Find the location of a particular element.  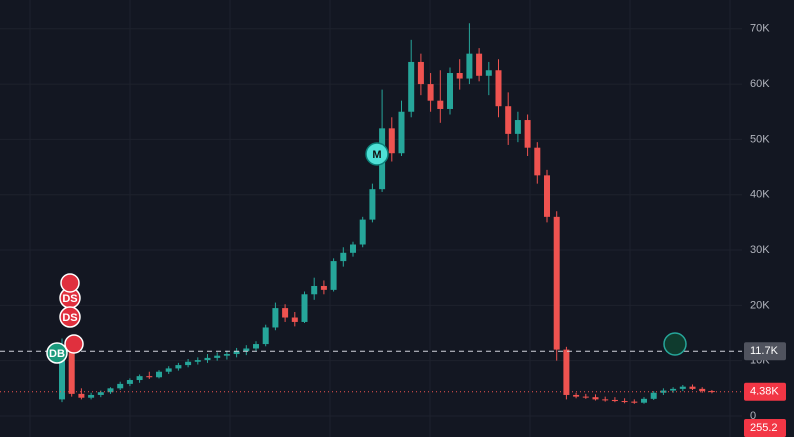

y-tick-label: 40K is located at coordinates (760, 195).